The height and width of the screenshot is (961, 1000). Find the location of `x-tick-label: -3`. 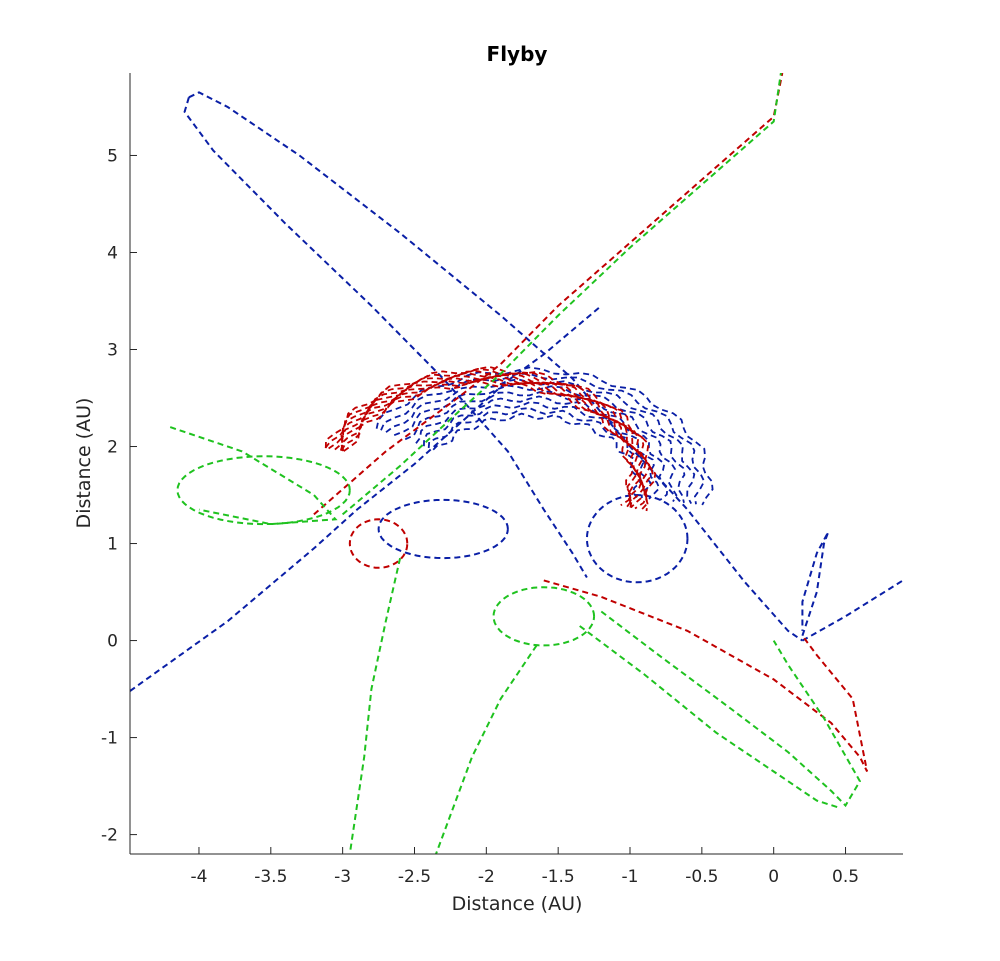

x-tick-label: -3 is located at coordinates (342, 877).